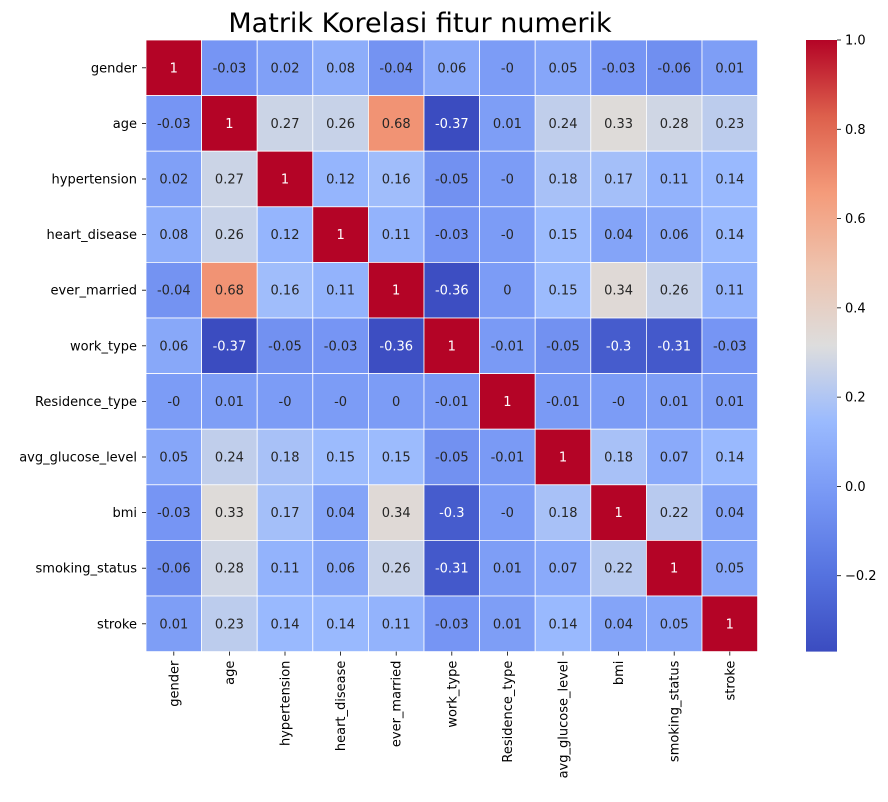 Image resolution: width=888 pixels, height=802 pixels. Describe the element at coordinates (396, 124) in the screenshot. I see `cell-value-label: 0.68` at that location.